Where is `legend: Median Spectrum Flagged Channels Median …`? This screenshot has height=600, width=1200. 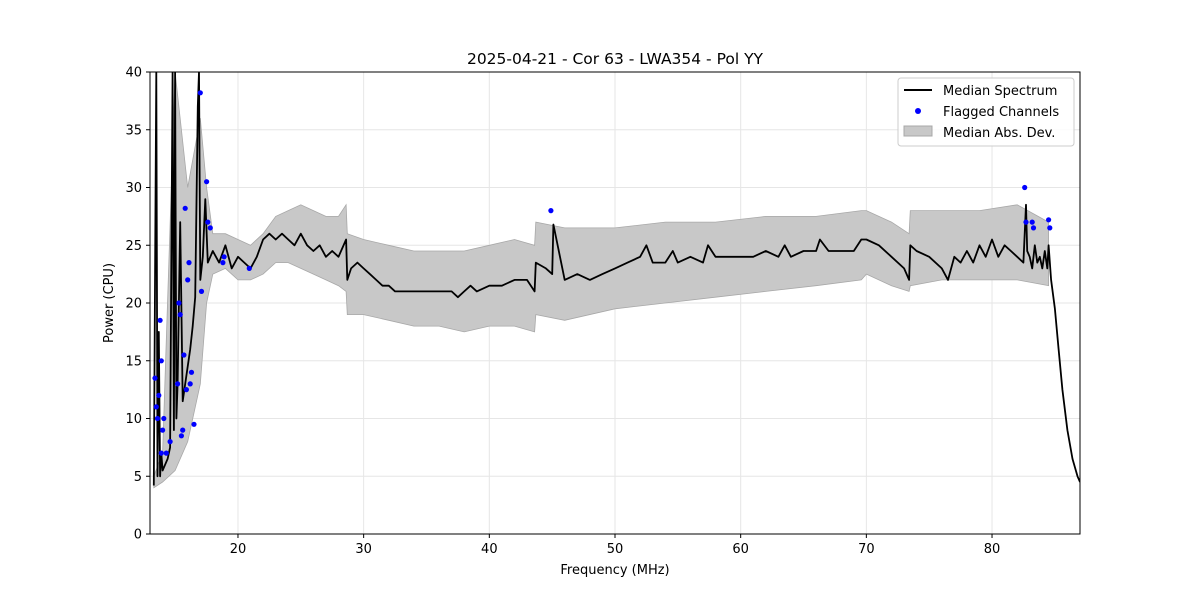
legend: Median Spectrum Flagged Channels Median … is located at coordinates (986, 112).